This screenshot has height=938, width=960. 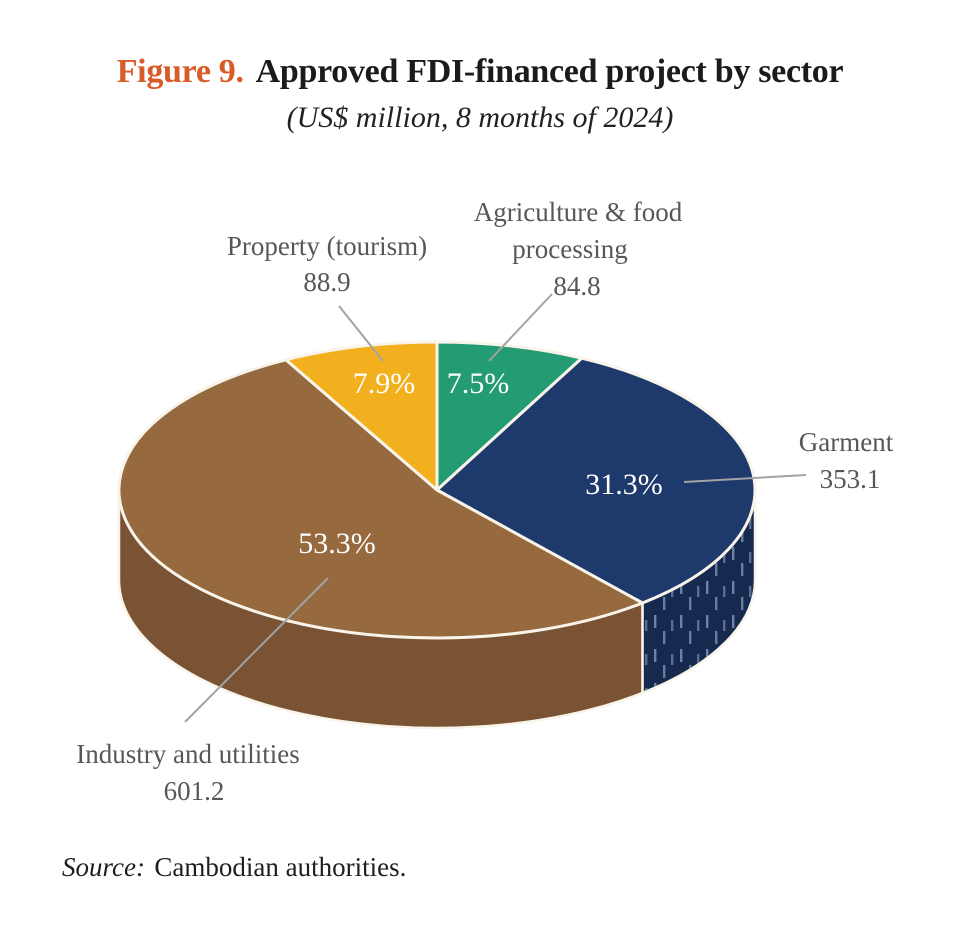 I want to click on callout-industry-value: 601.2, so click(x=194, y=791).